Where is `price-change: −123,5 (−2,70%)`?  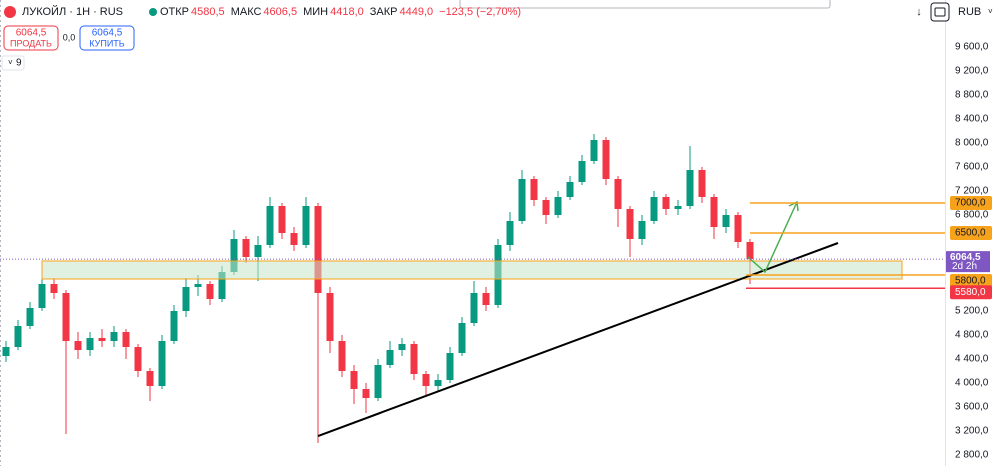 price-change: −123,5 (−2,70%) is located at coordinates (480, 12).